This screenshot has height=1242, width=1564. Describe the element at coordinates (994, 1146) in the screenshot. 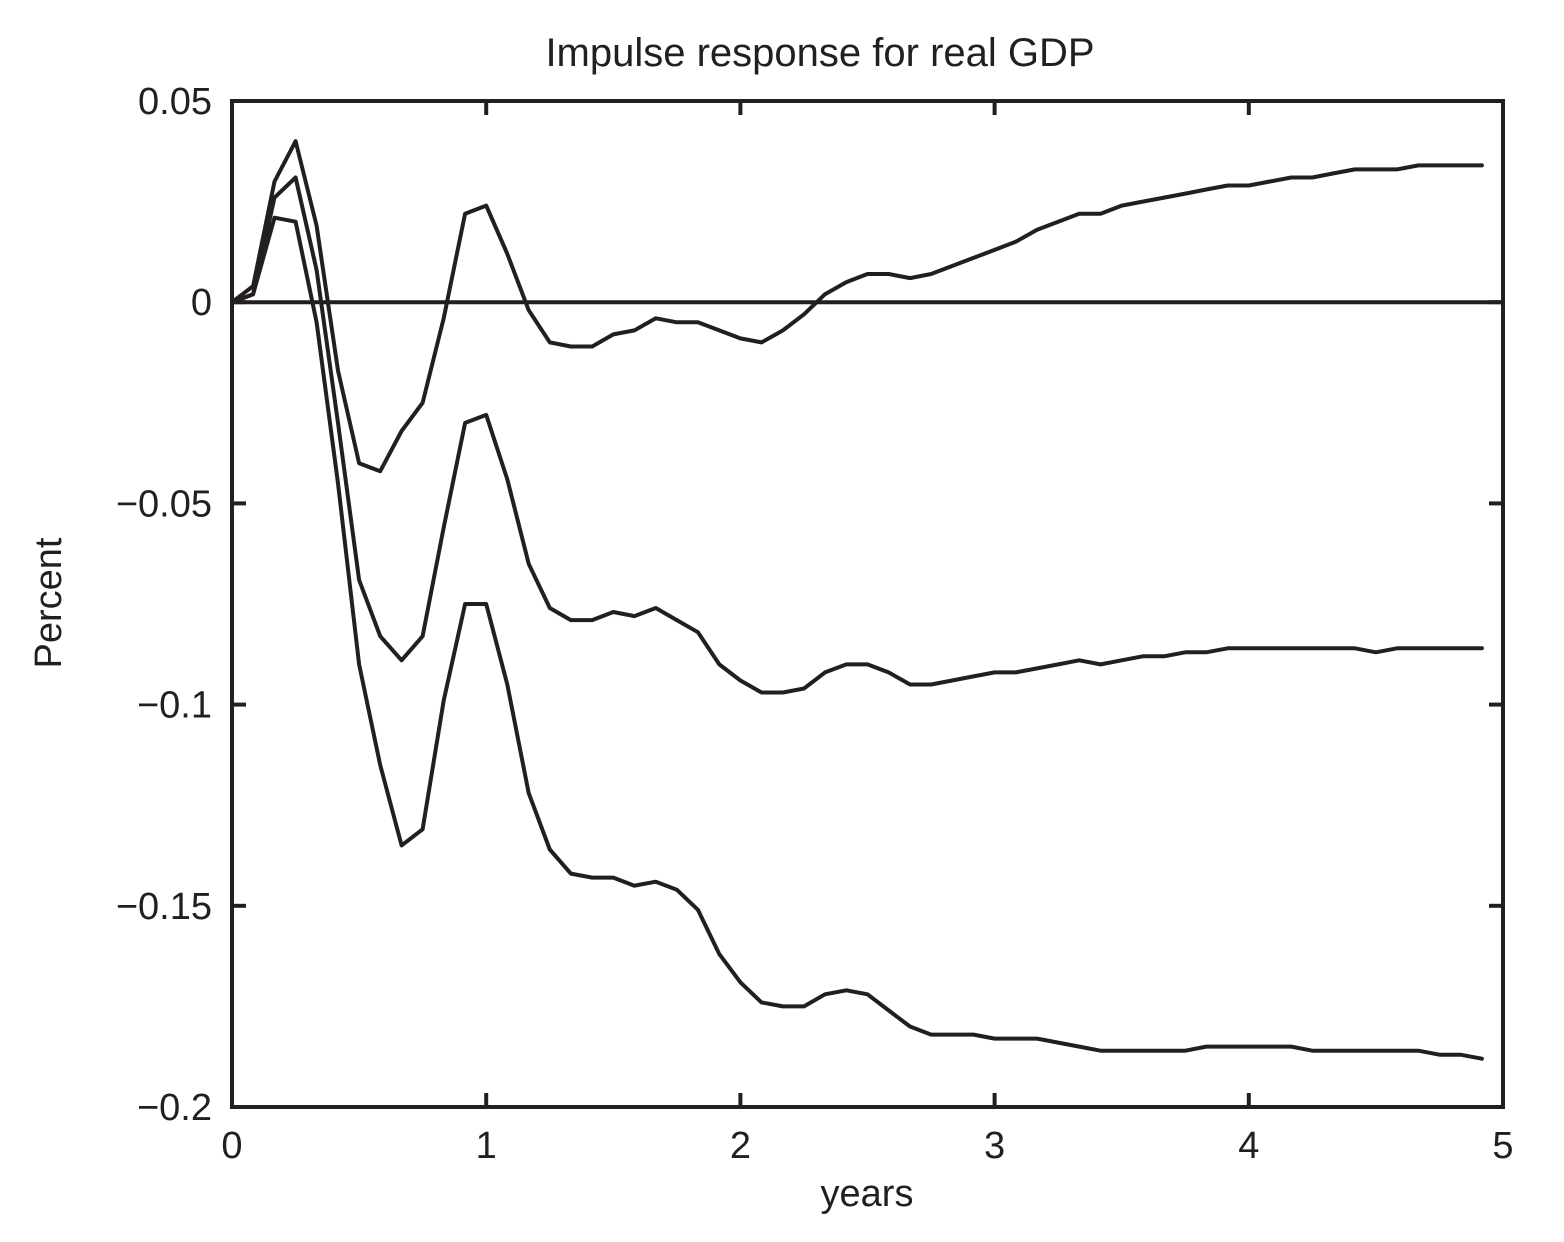

I see `x-tick-label: 3` at that location.